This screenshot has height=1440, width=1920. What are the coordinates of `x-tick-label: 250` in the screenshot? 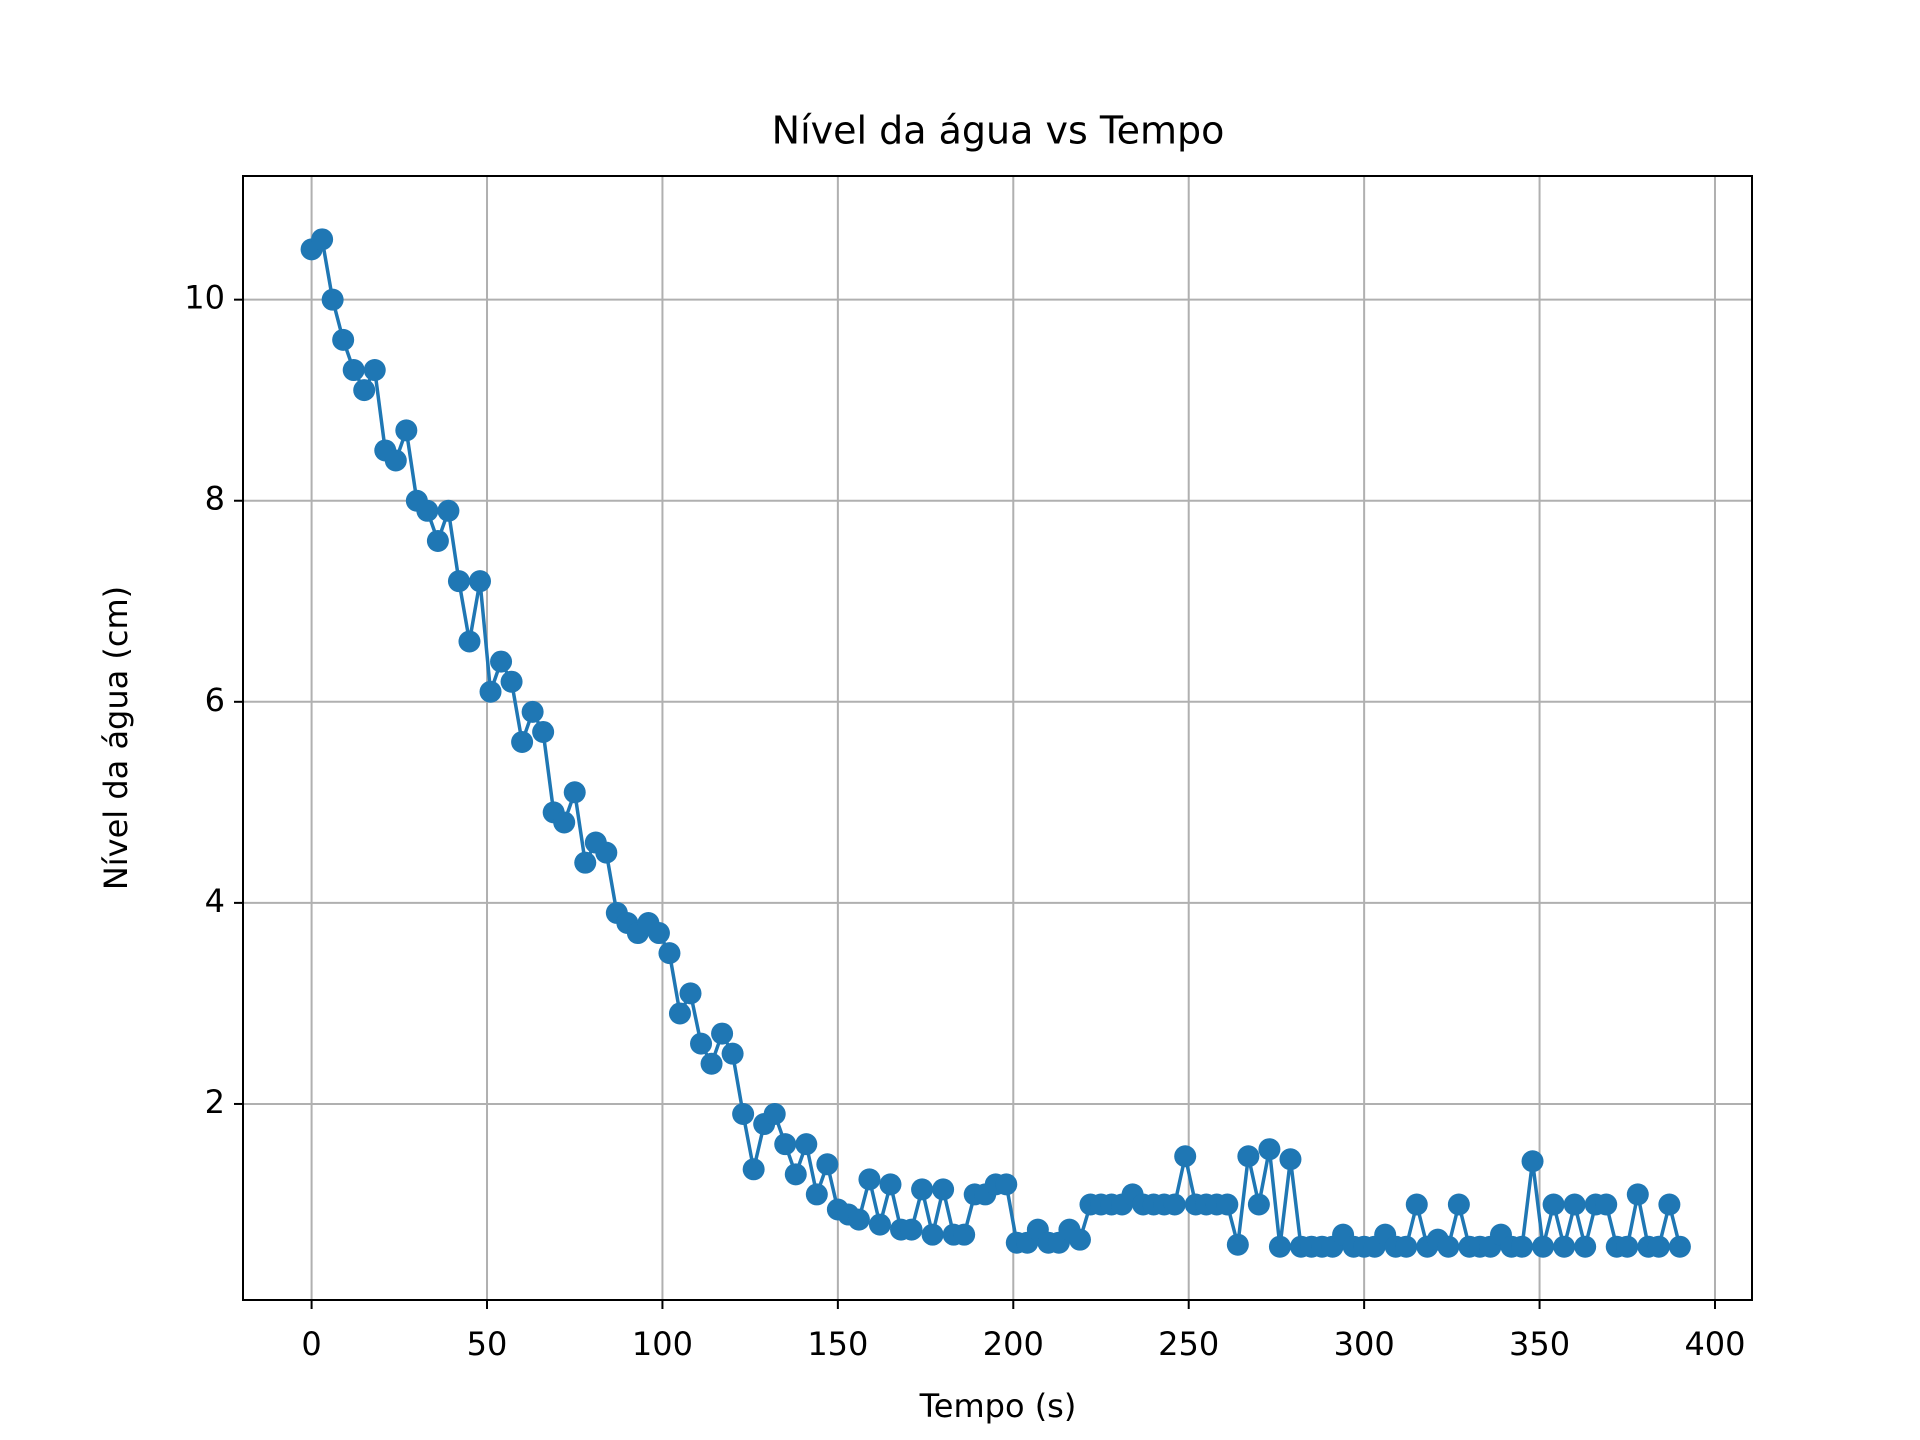 It's located at (1188, 1344).